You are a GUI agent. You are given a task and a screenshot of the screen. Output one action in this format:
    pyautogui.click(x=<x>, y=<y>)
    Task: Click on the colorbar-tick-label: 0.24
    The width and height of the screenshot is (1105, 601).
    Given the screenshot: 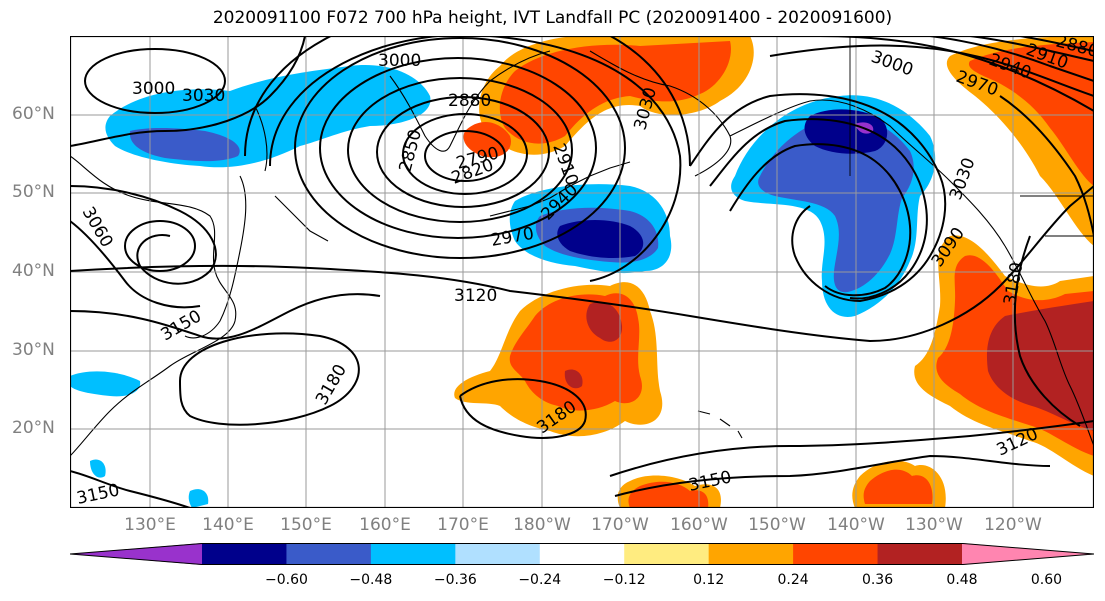 What is the action you would take?
    pyautogui.click(x=793, y=580)
    